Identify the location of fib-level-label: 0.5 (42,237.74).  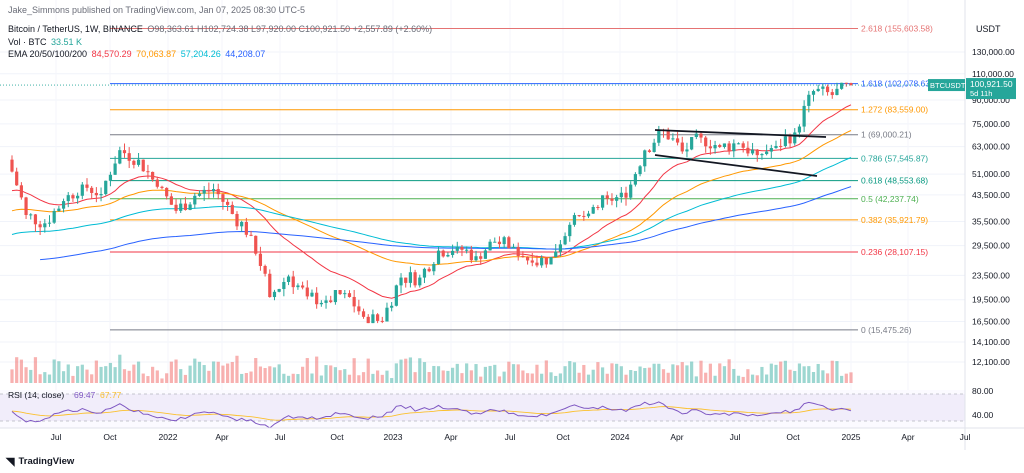
(890, 199).